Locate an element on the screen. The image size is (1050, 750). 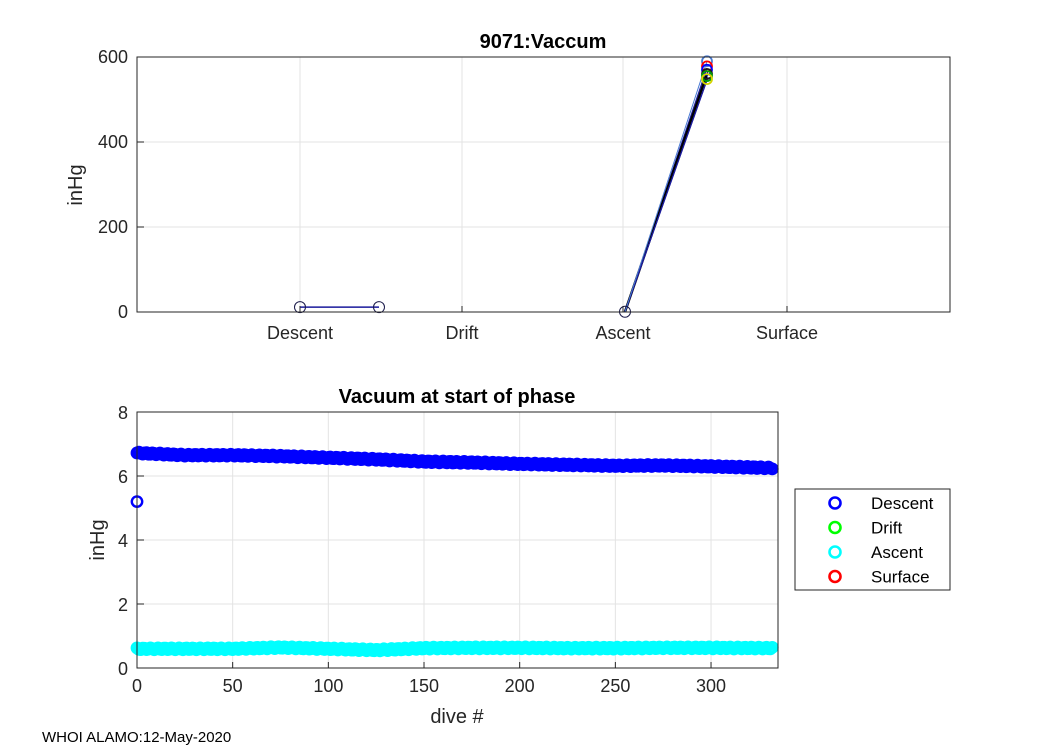
top-x-tick-label-3: Surface is located at coordinates (787, 333).